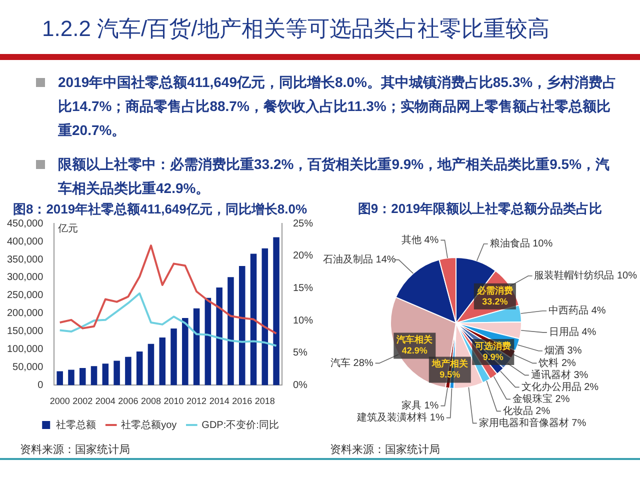 The height and width of the screenshot is (480, 640). Describe the element at coordinates (25, 260) in the screenshot. I see `y-tick-label: 350,000` at that location.